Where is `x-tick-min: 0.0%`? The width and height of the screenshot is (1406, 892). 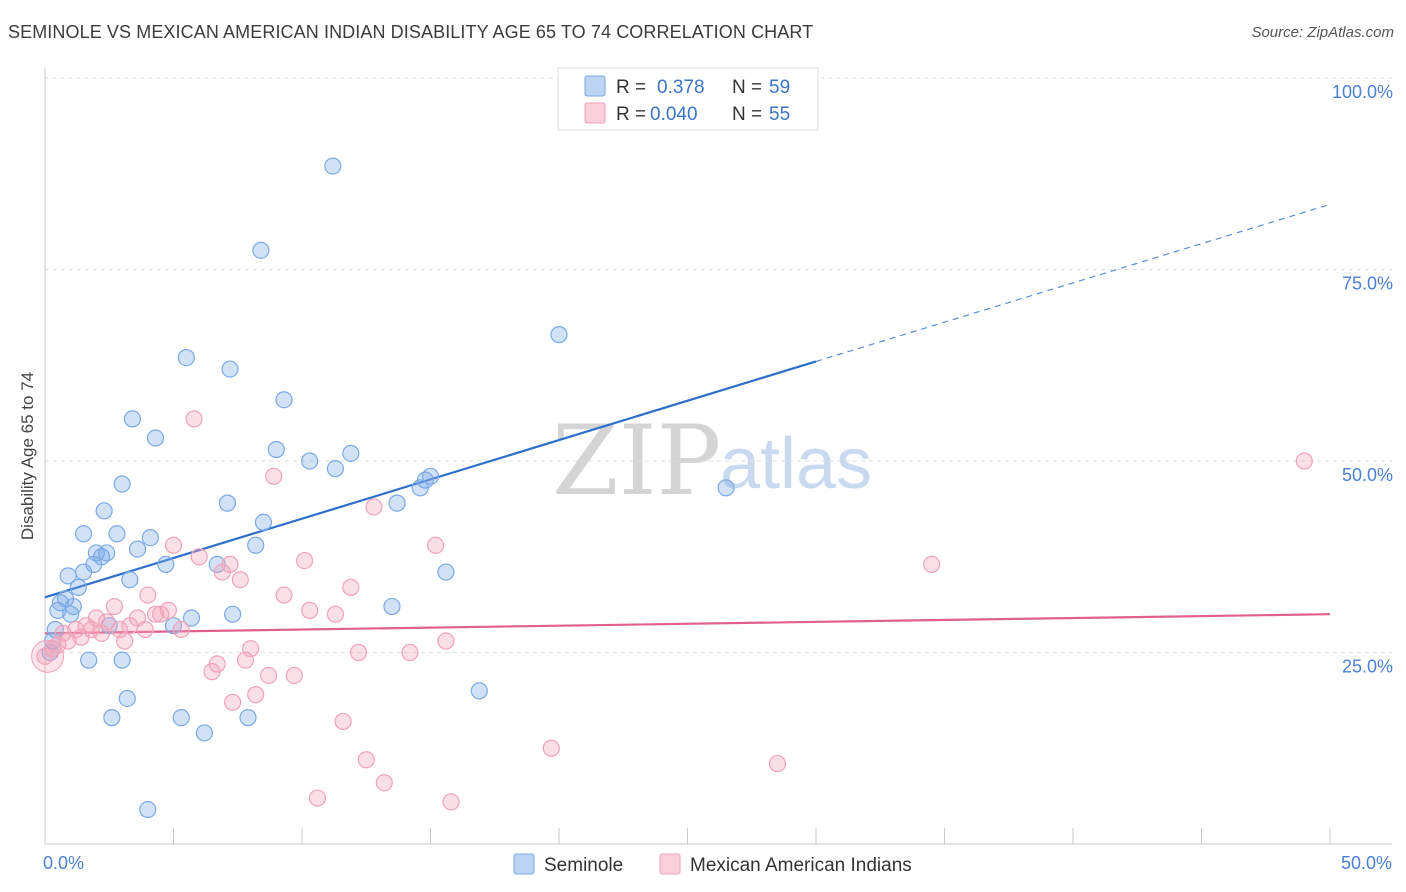 x-tick-min: 0.0% is located at coordinates (63, 863).